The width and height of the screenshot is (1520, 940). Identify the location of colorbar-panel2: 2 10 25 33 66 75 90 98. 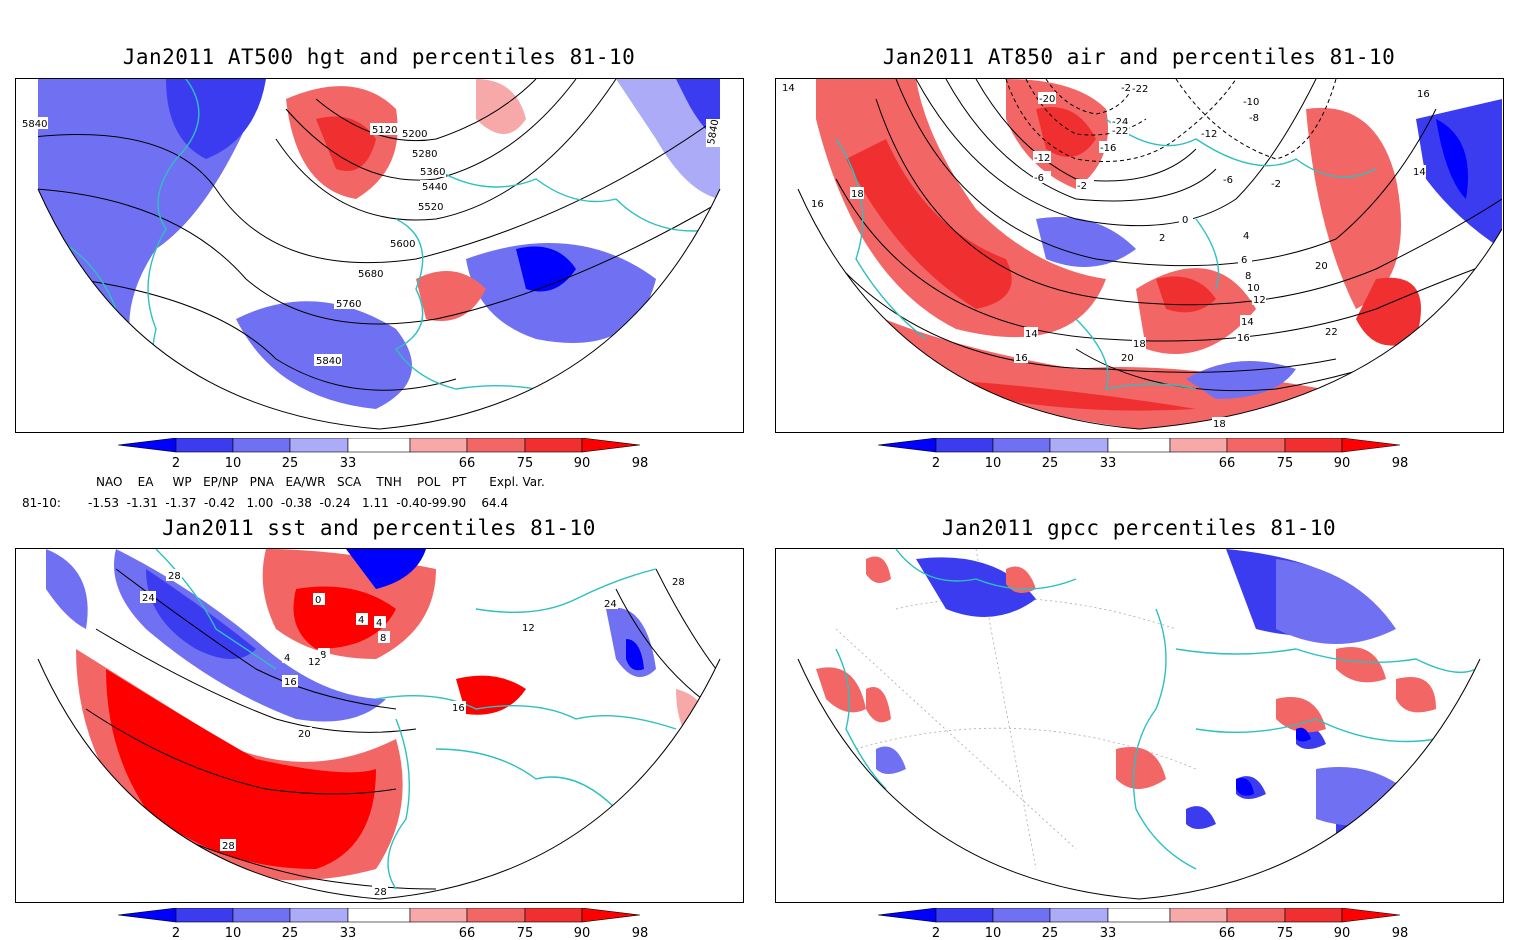
(1143, 454).